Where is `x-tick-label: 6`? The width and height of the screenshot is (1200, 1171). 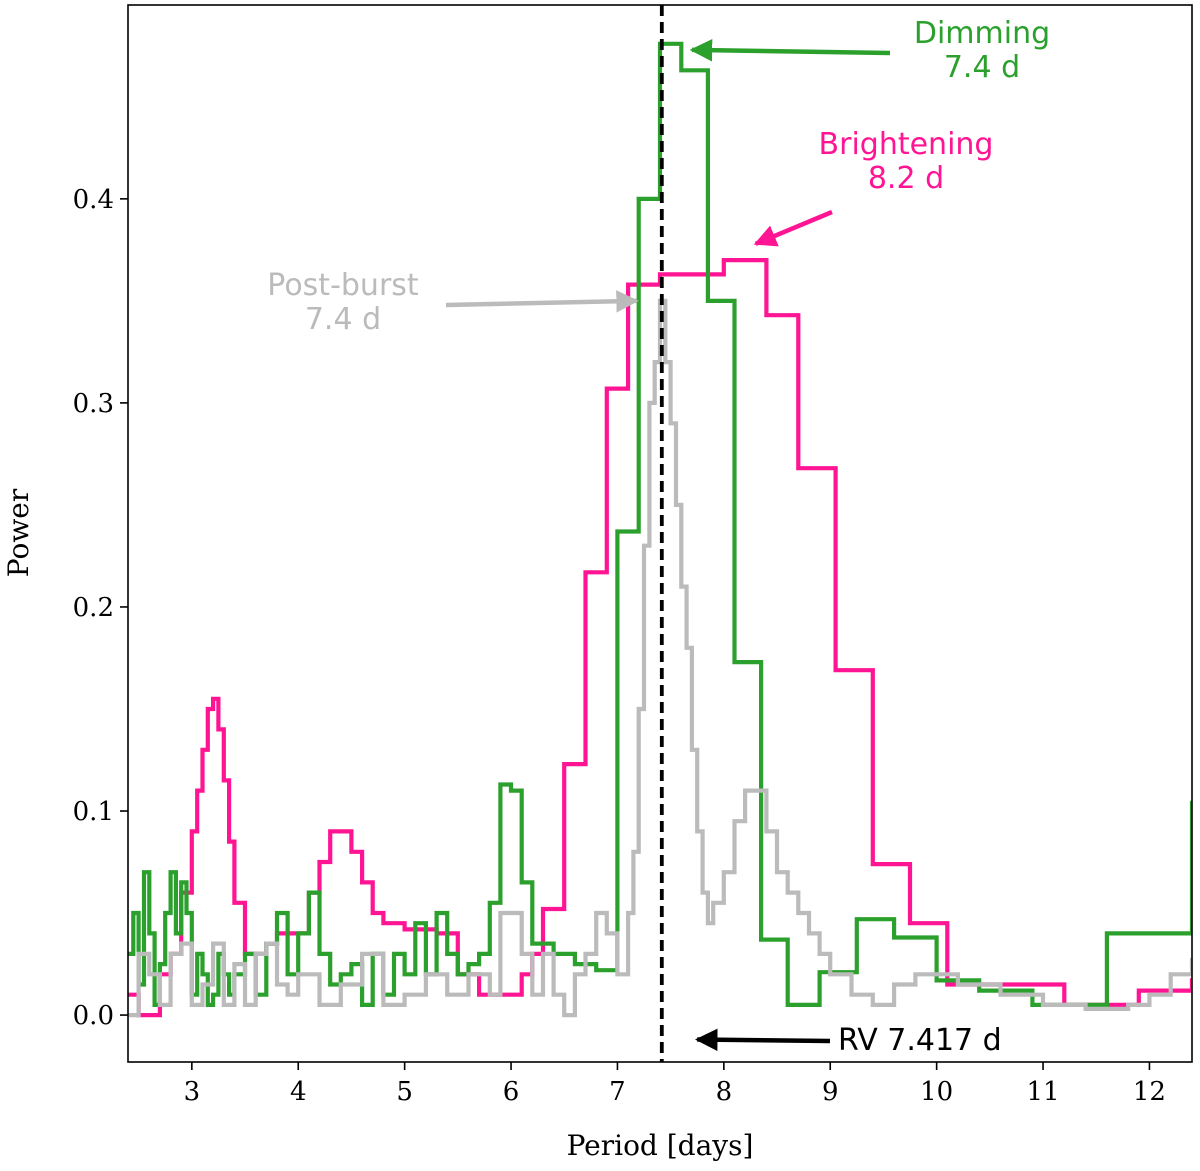
x-tick-label: 6 is located at coordinates (511, 1092).